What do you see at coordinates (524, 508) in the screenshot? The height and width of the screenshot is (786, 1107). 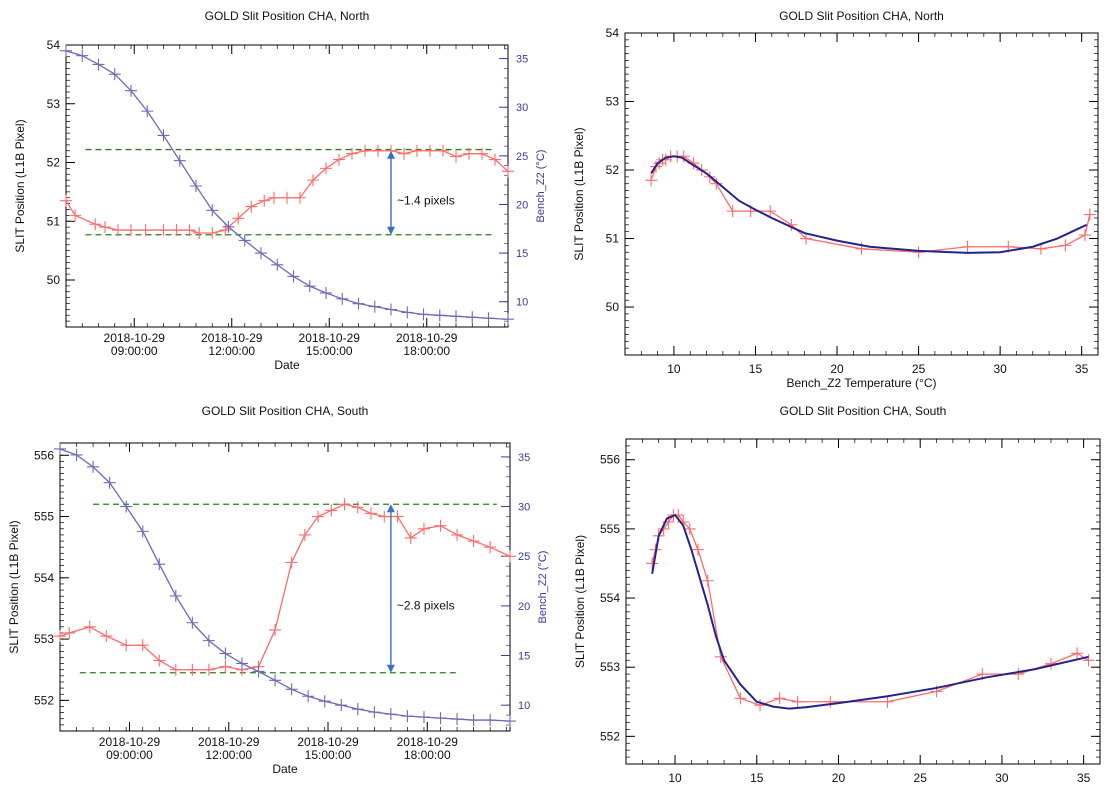 I see `y2-tick-label: 30` at bounding box center [524, 508].